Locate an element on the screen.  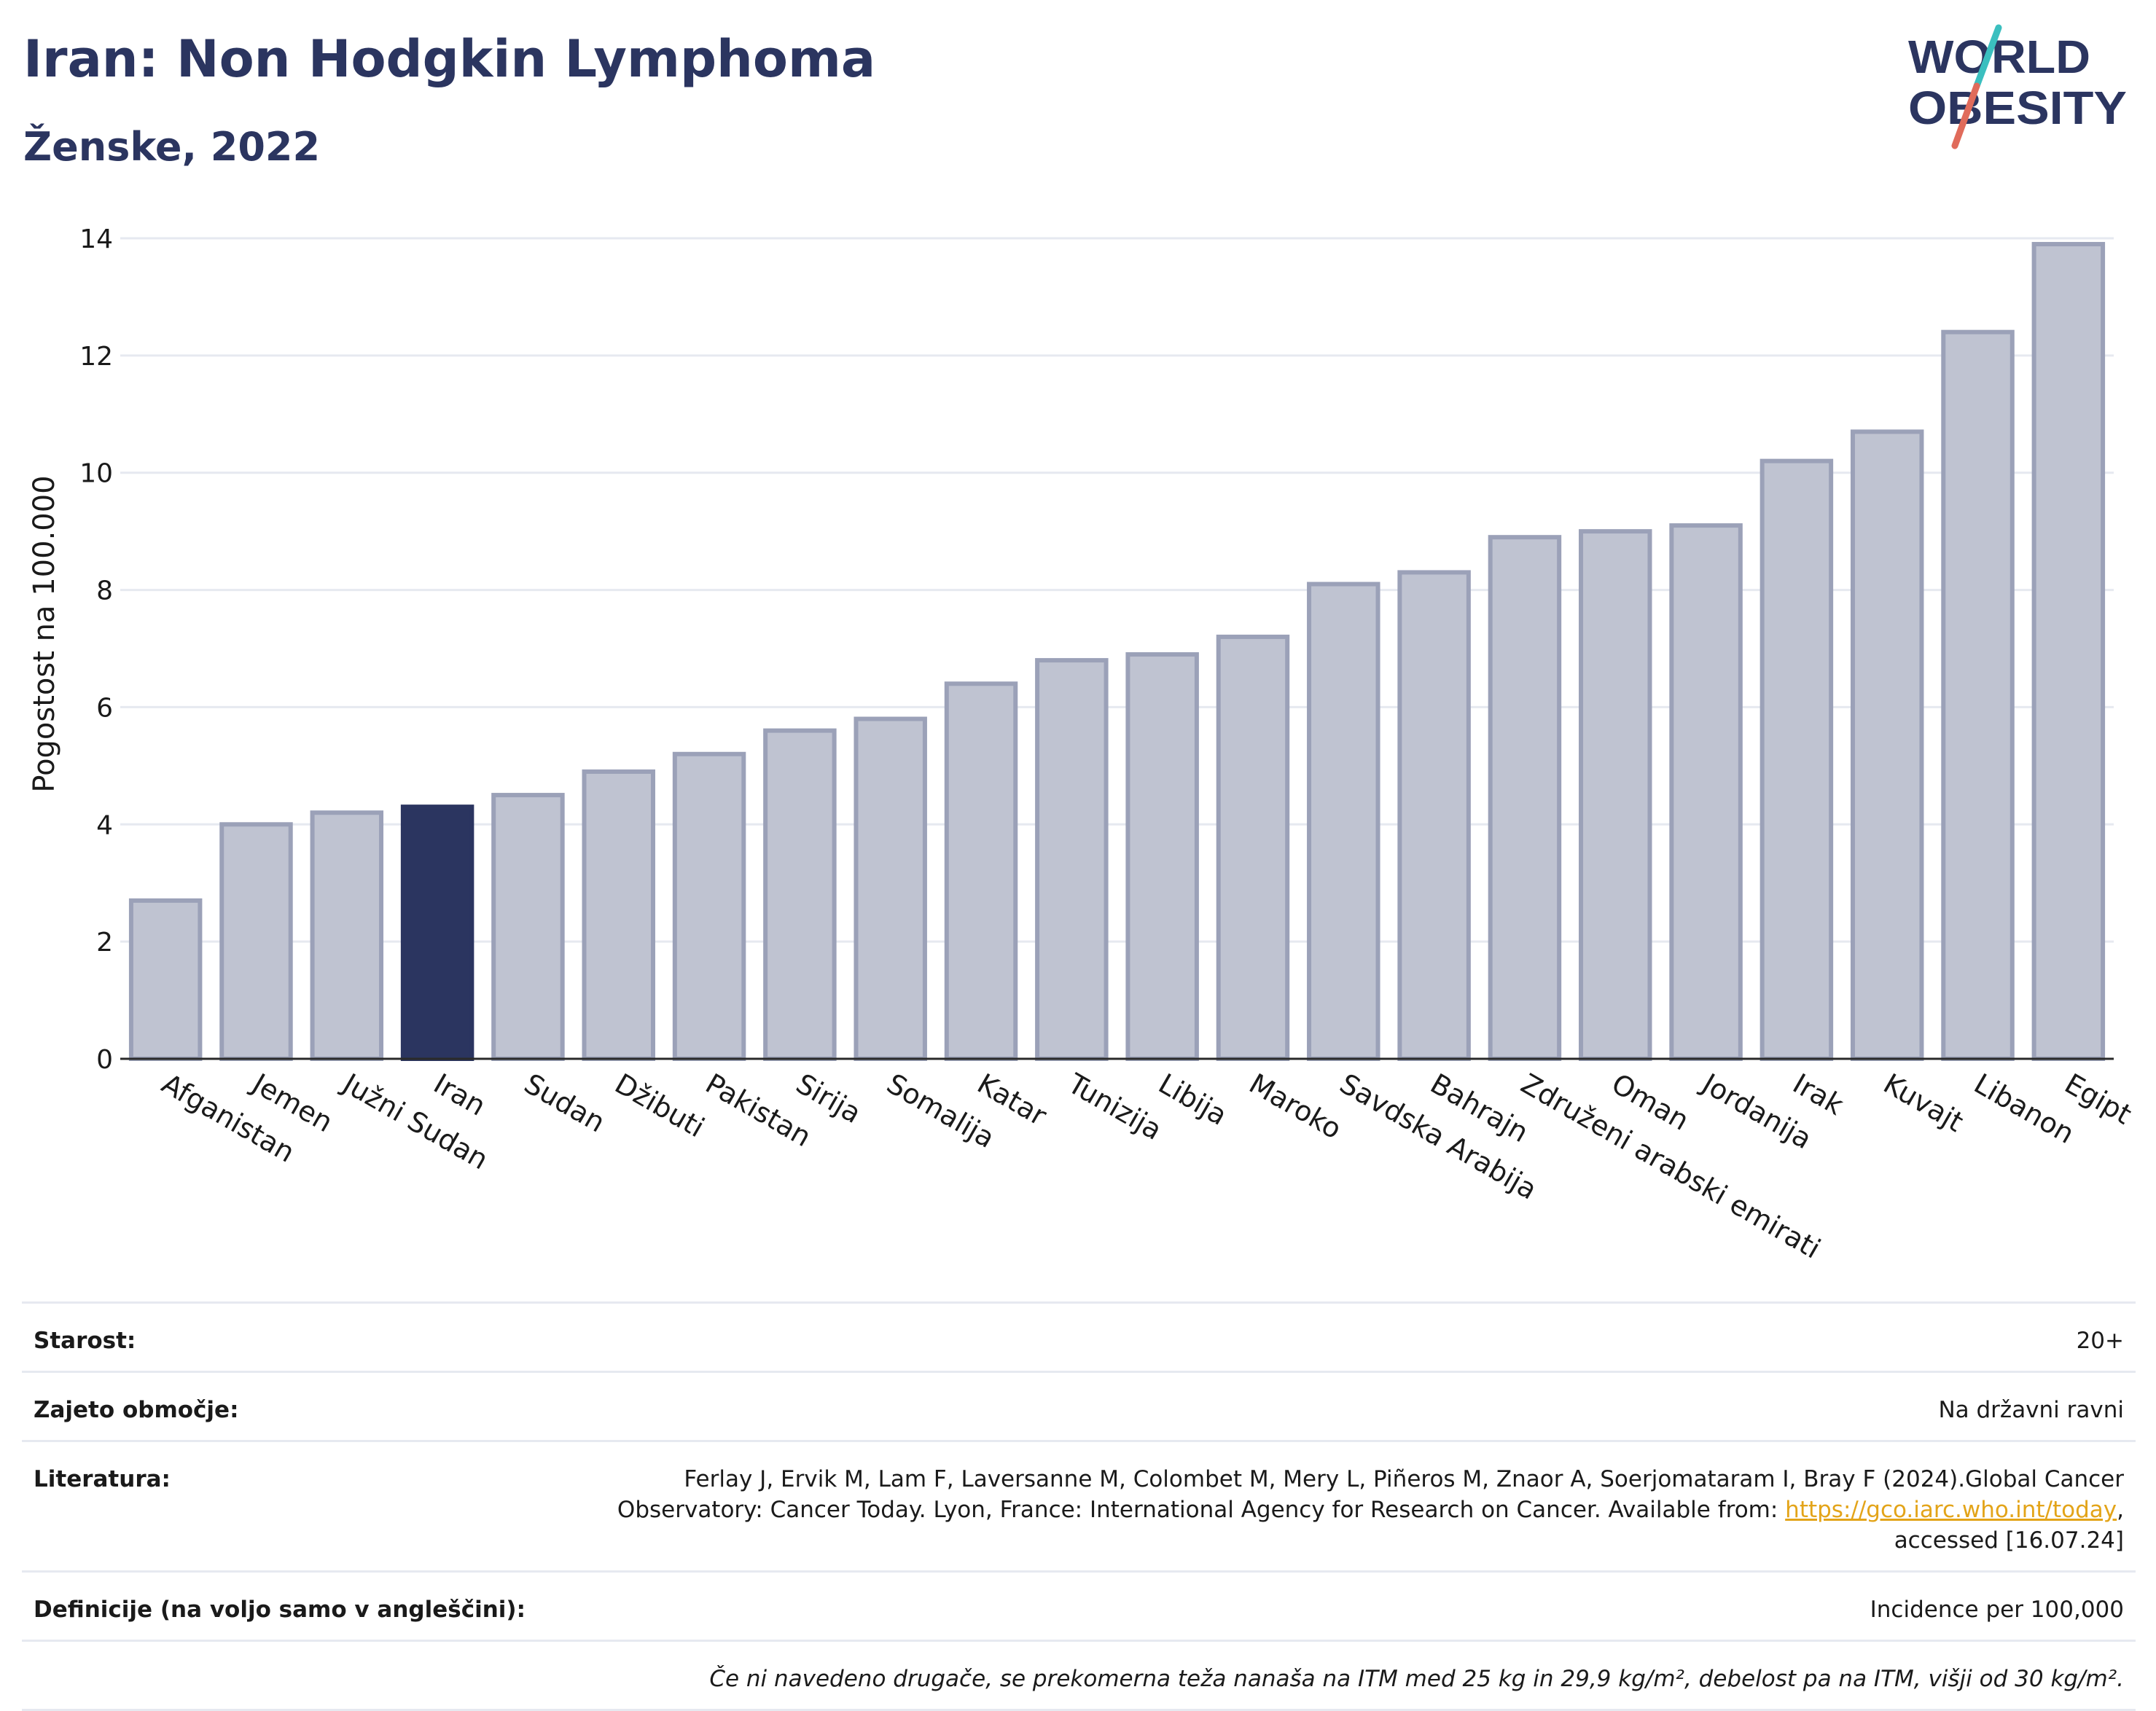
y-tick-label: 10 is located at coordinates (96, 474).